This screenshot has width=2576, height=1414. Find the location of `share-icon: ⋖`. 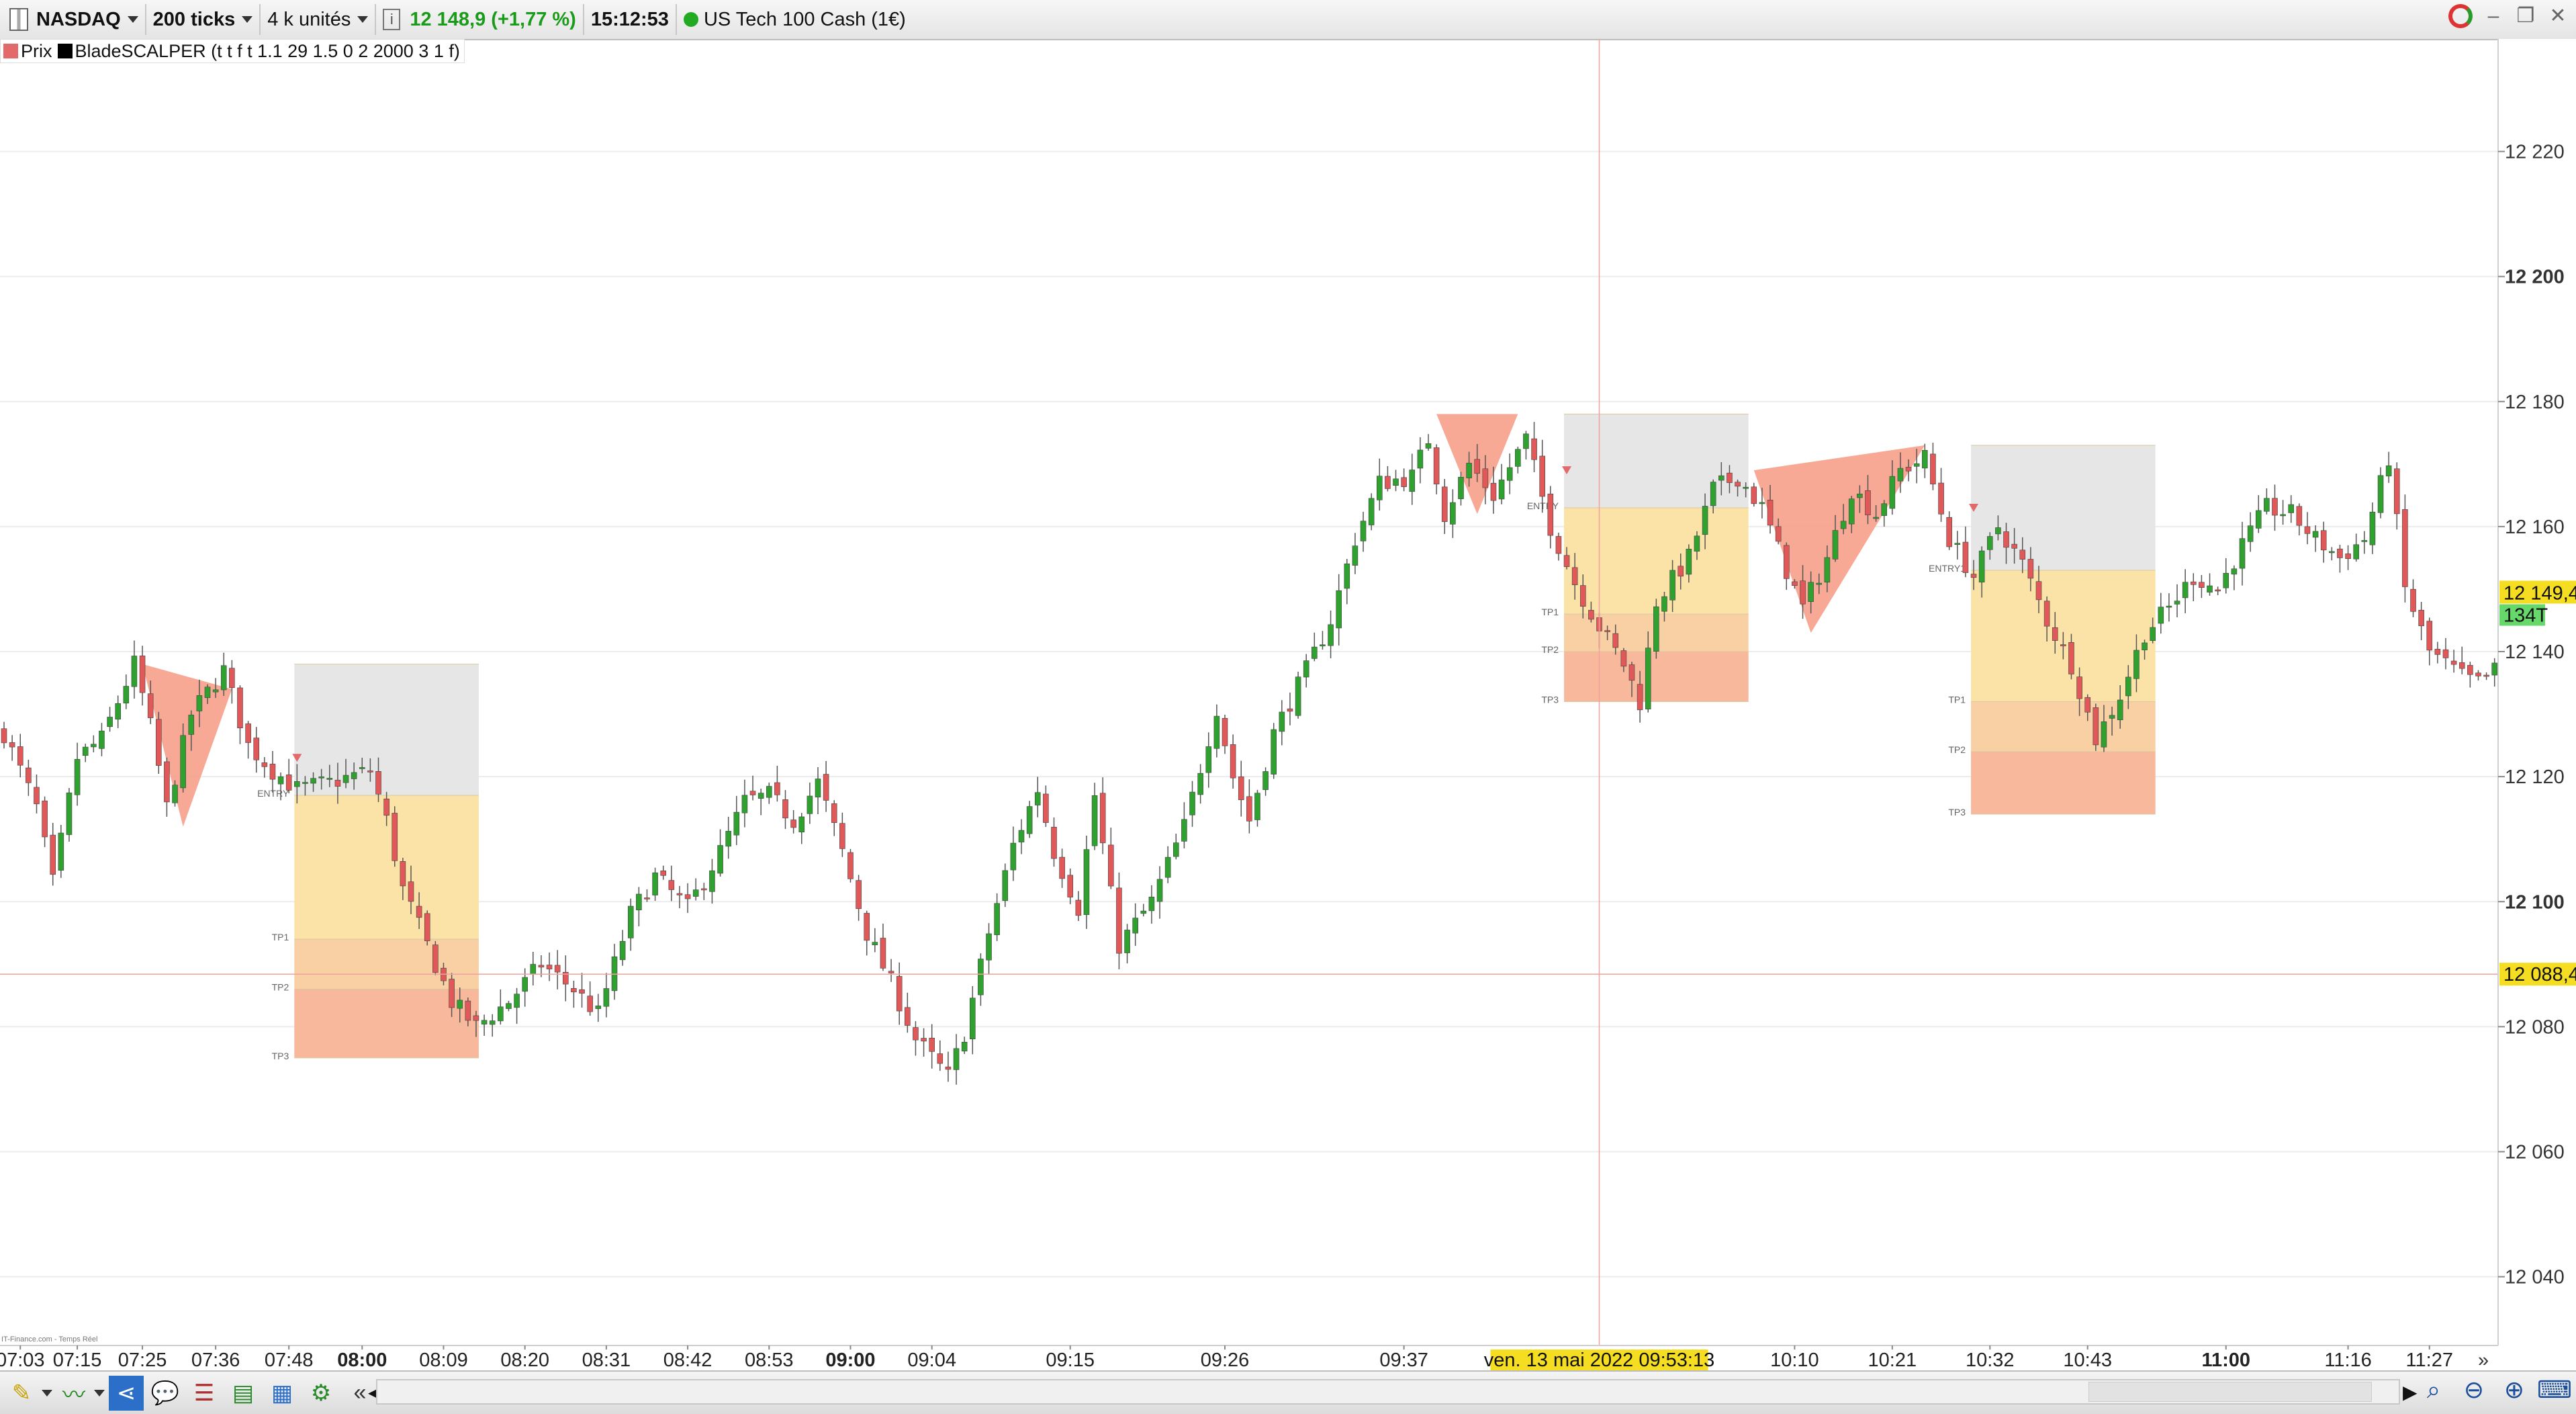

share-icon: ⋖ is located at coordinates (126, 1393).